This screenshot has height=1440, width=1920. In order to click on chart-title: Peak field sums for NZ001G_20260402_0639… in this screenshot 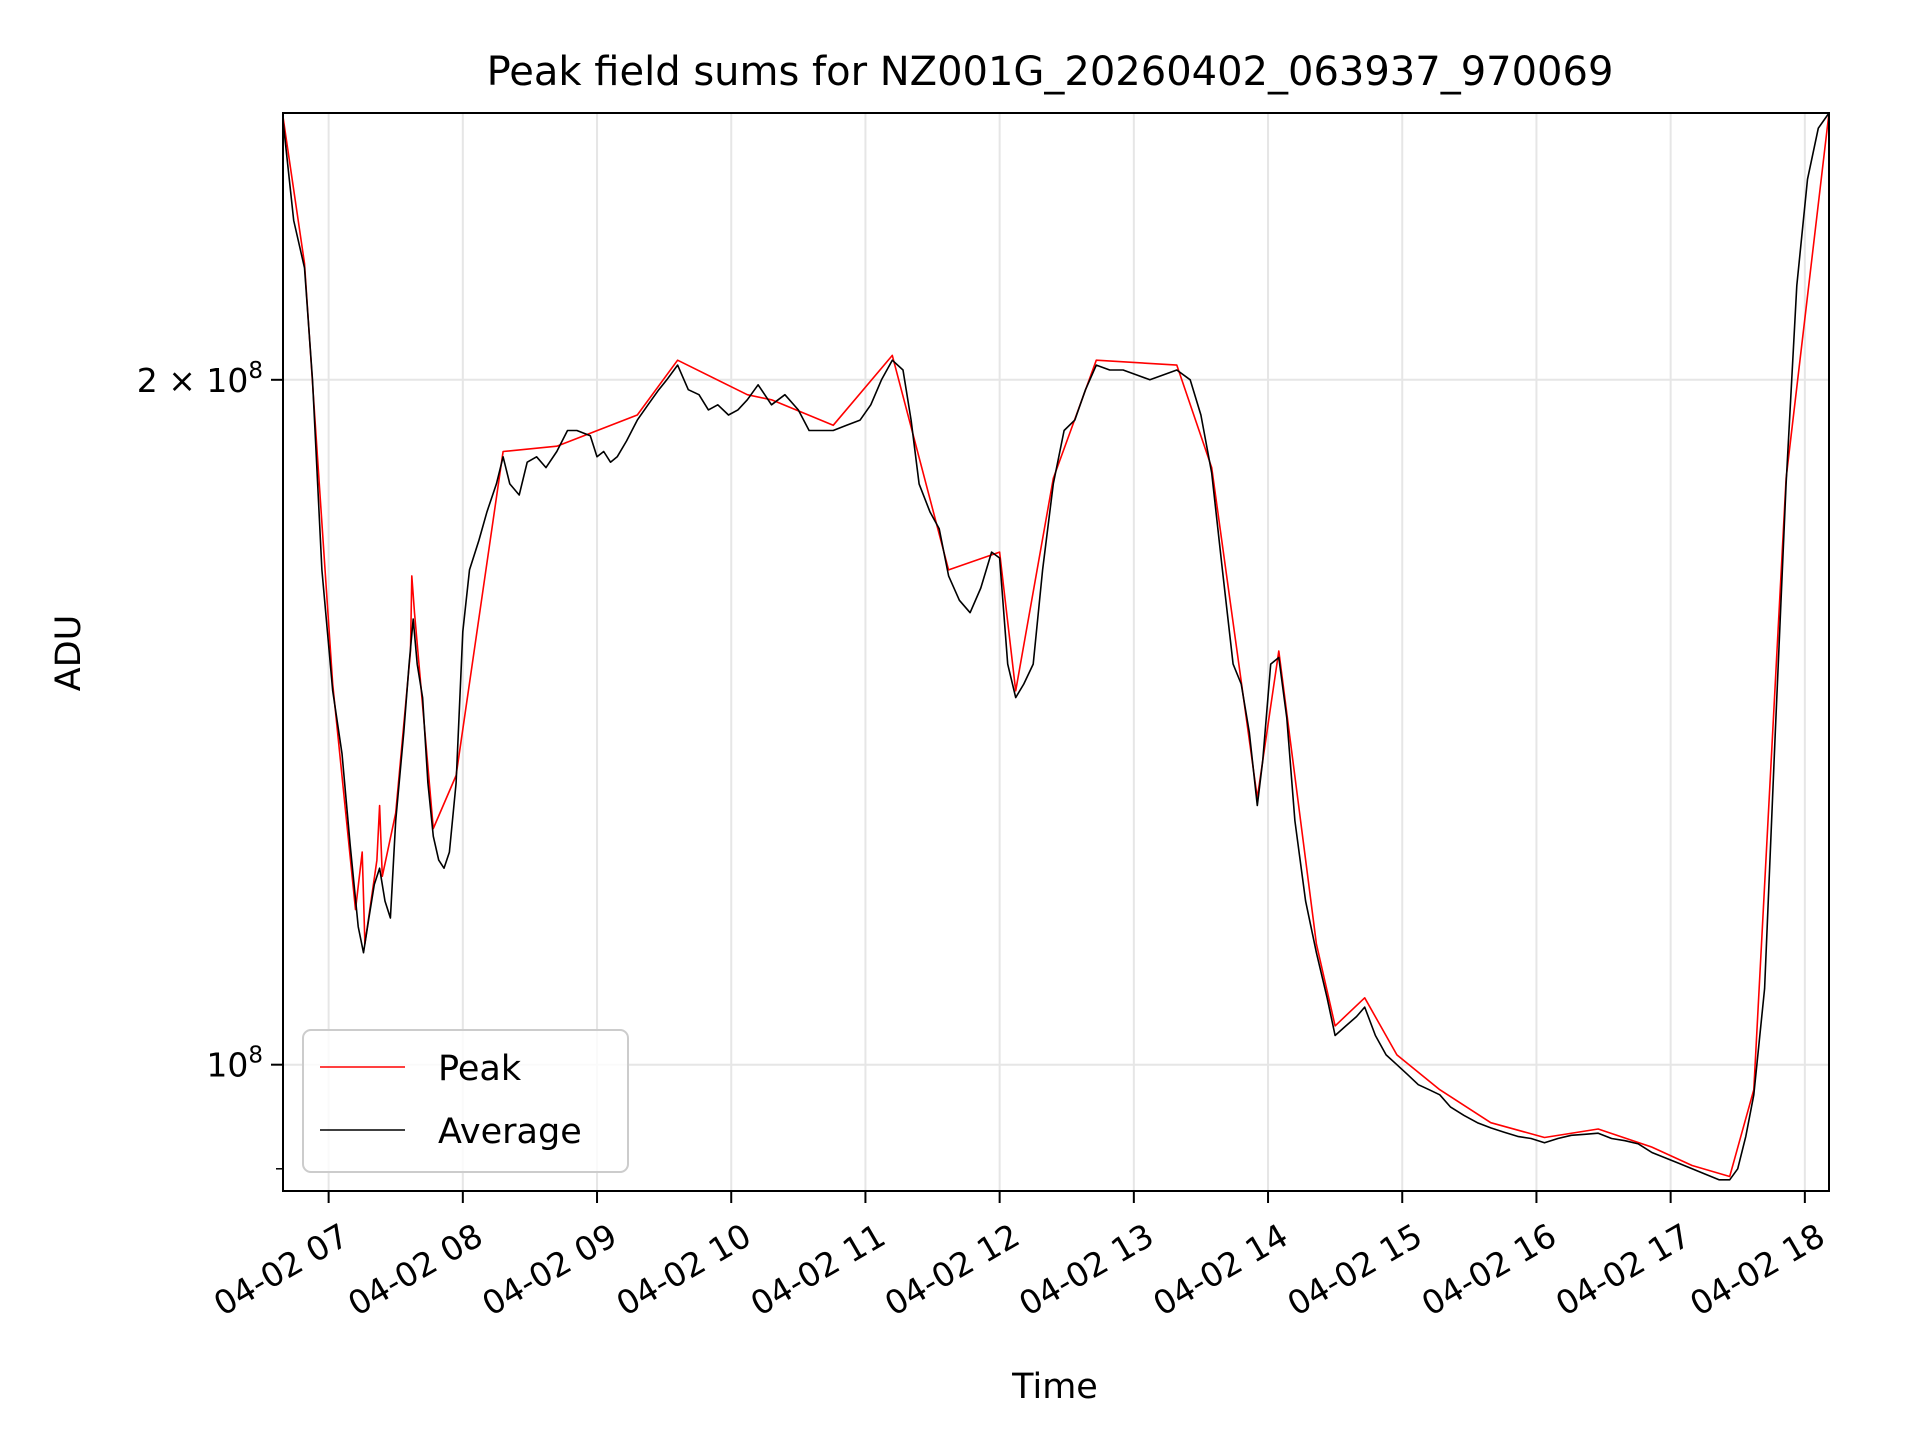, I will do `click(1050, 72)`.